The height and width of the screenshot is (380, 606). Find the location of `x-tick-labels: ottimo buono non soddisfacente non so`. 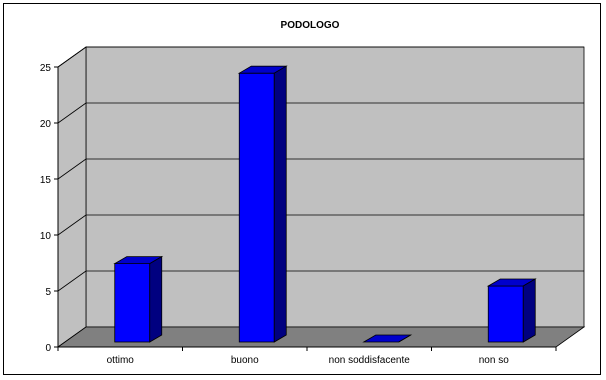

x-tick-labels: ottimo buono non soddisfacente non so is located at coordinates (308, 360).